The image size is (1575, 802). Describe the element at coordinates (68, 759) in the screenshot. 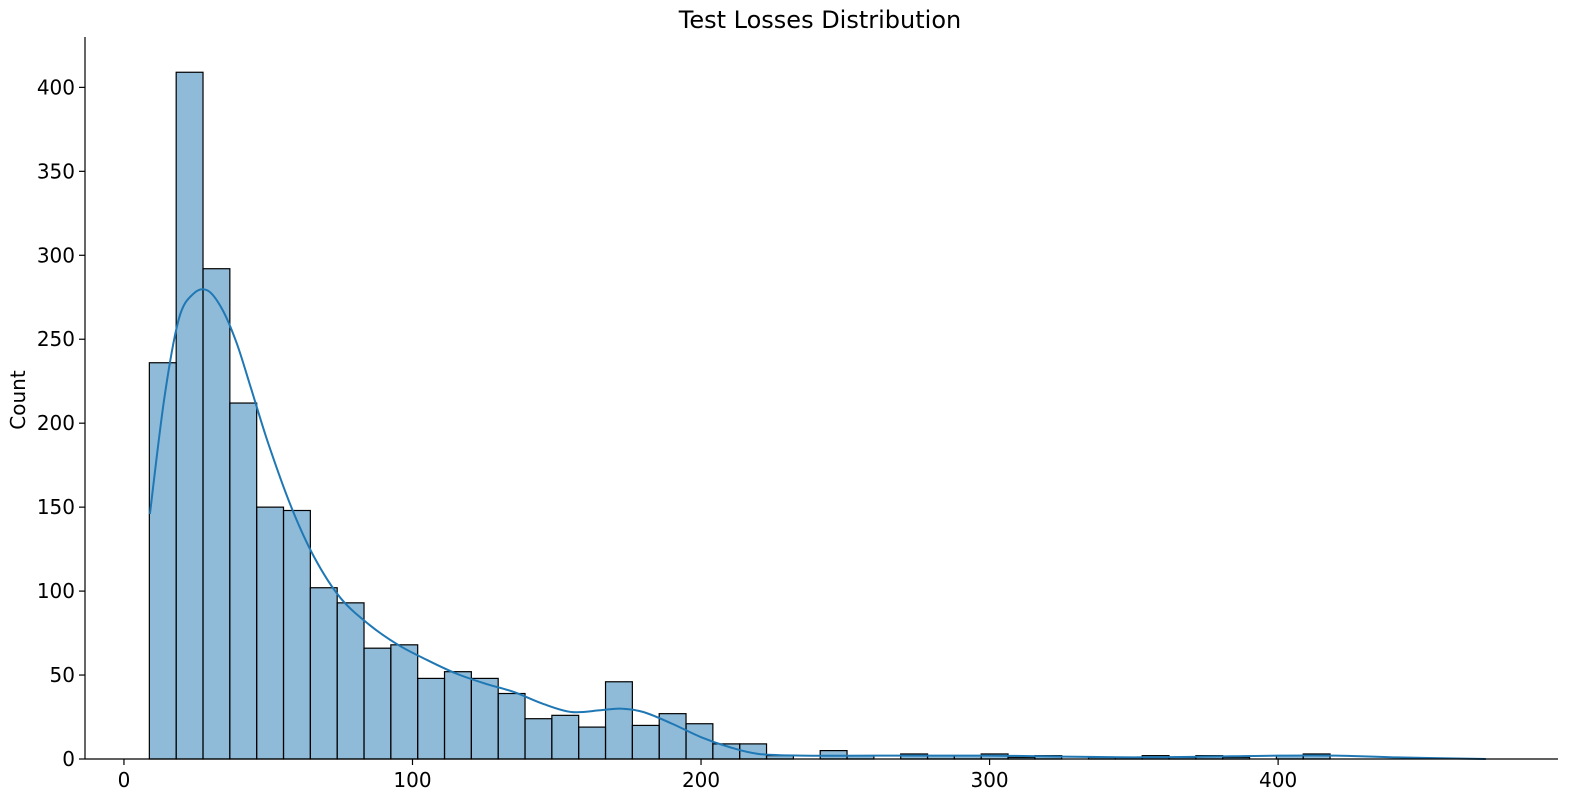

I see `y-tick-label: 0` at that location.